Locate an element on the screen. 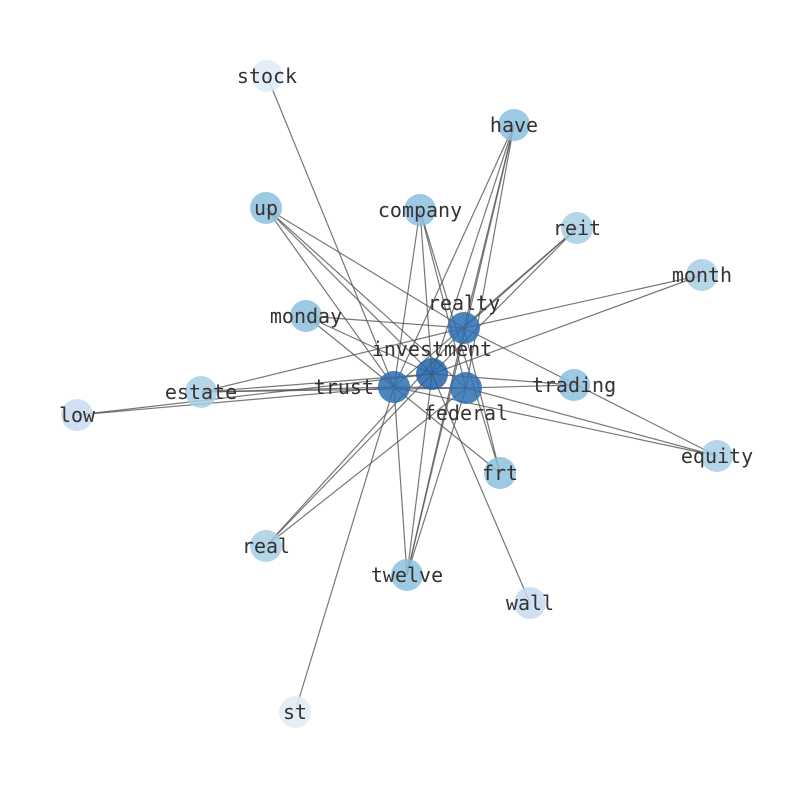 Image resolution: width=794 pixels, height=795 pixels. node-wall is located at coordinates (530, 603).